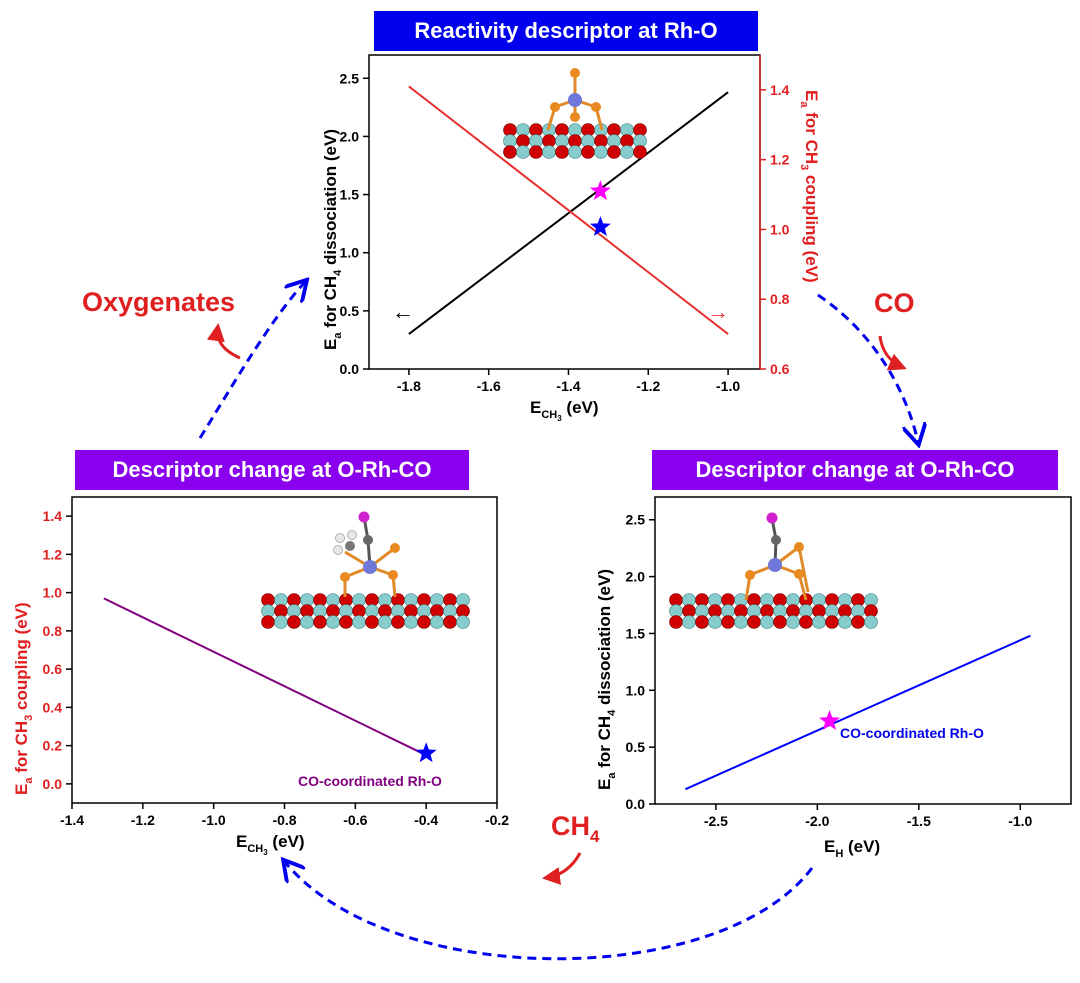 The width and height of the screenshot is (1080, 983). Describe the element at coordinates (919, 821) in the screenshot. I see `right-xtick-label: -1.5` at that location.